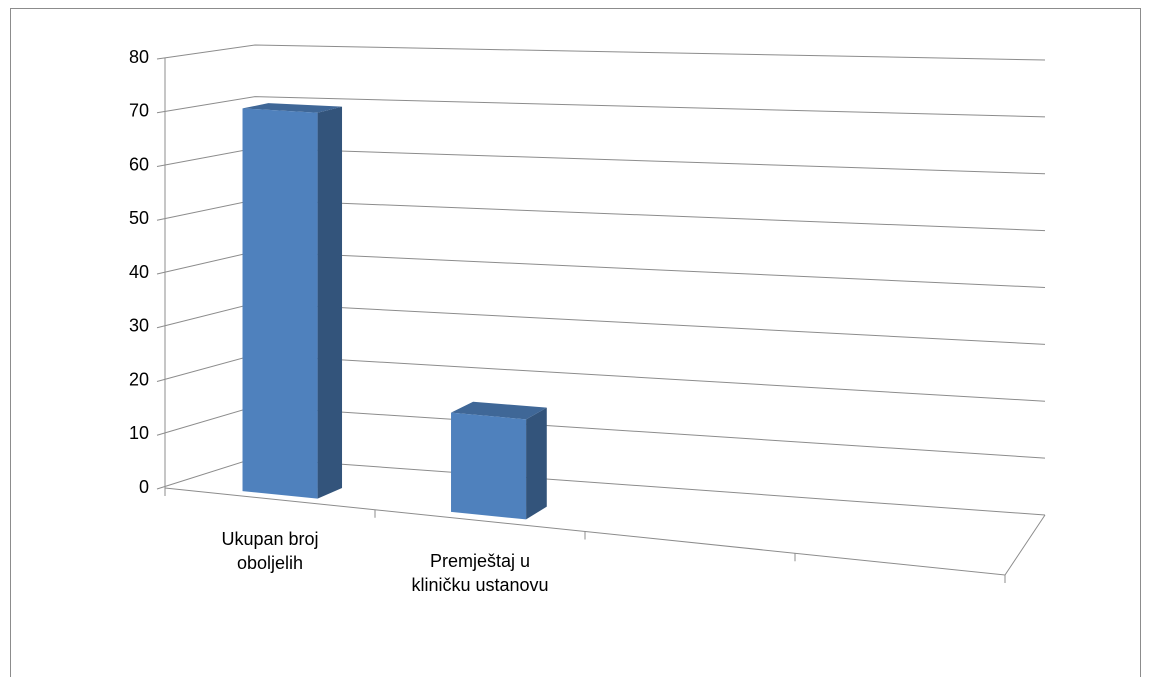 This screenshot has height=677, width=1151. I want to click on y-tick-label: 30, so click(139, 326).